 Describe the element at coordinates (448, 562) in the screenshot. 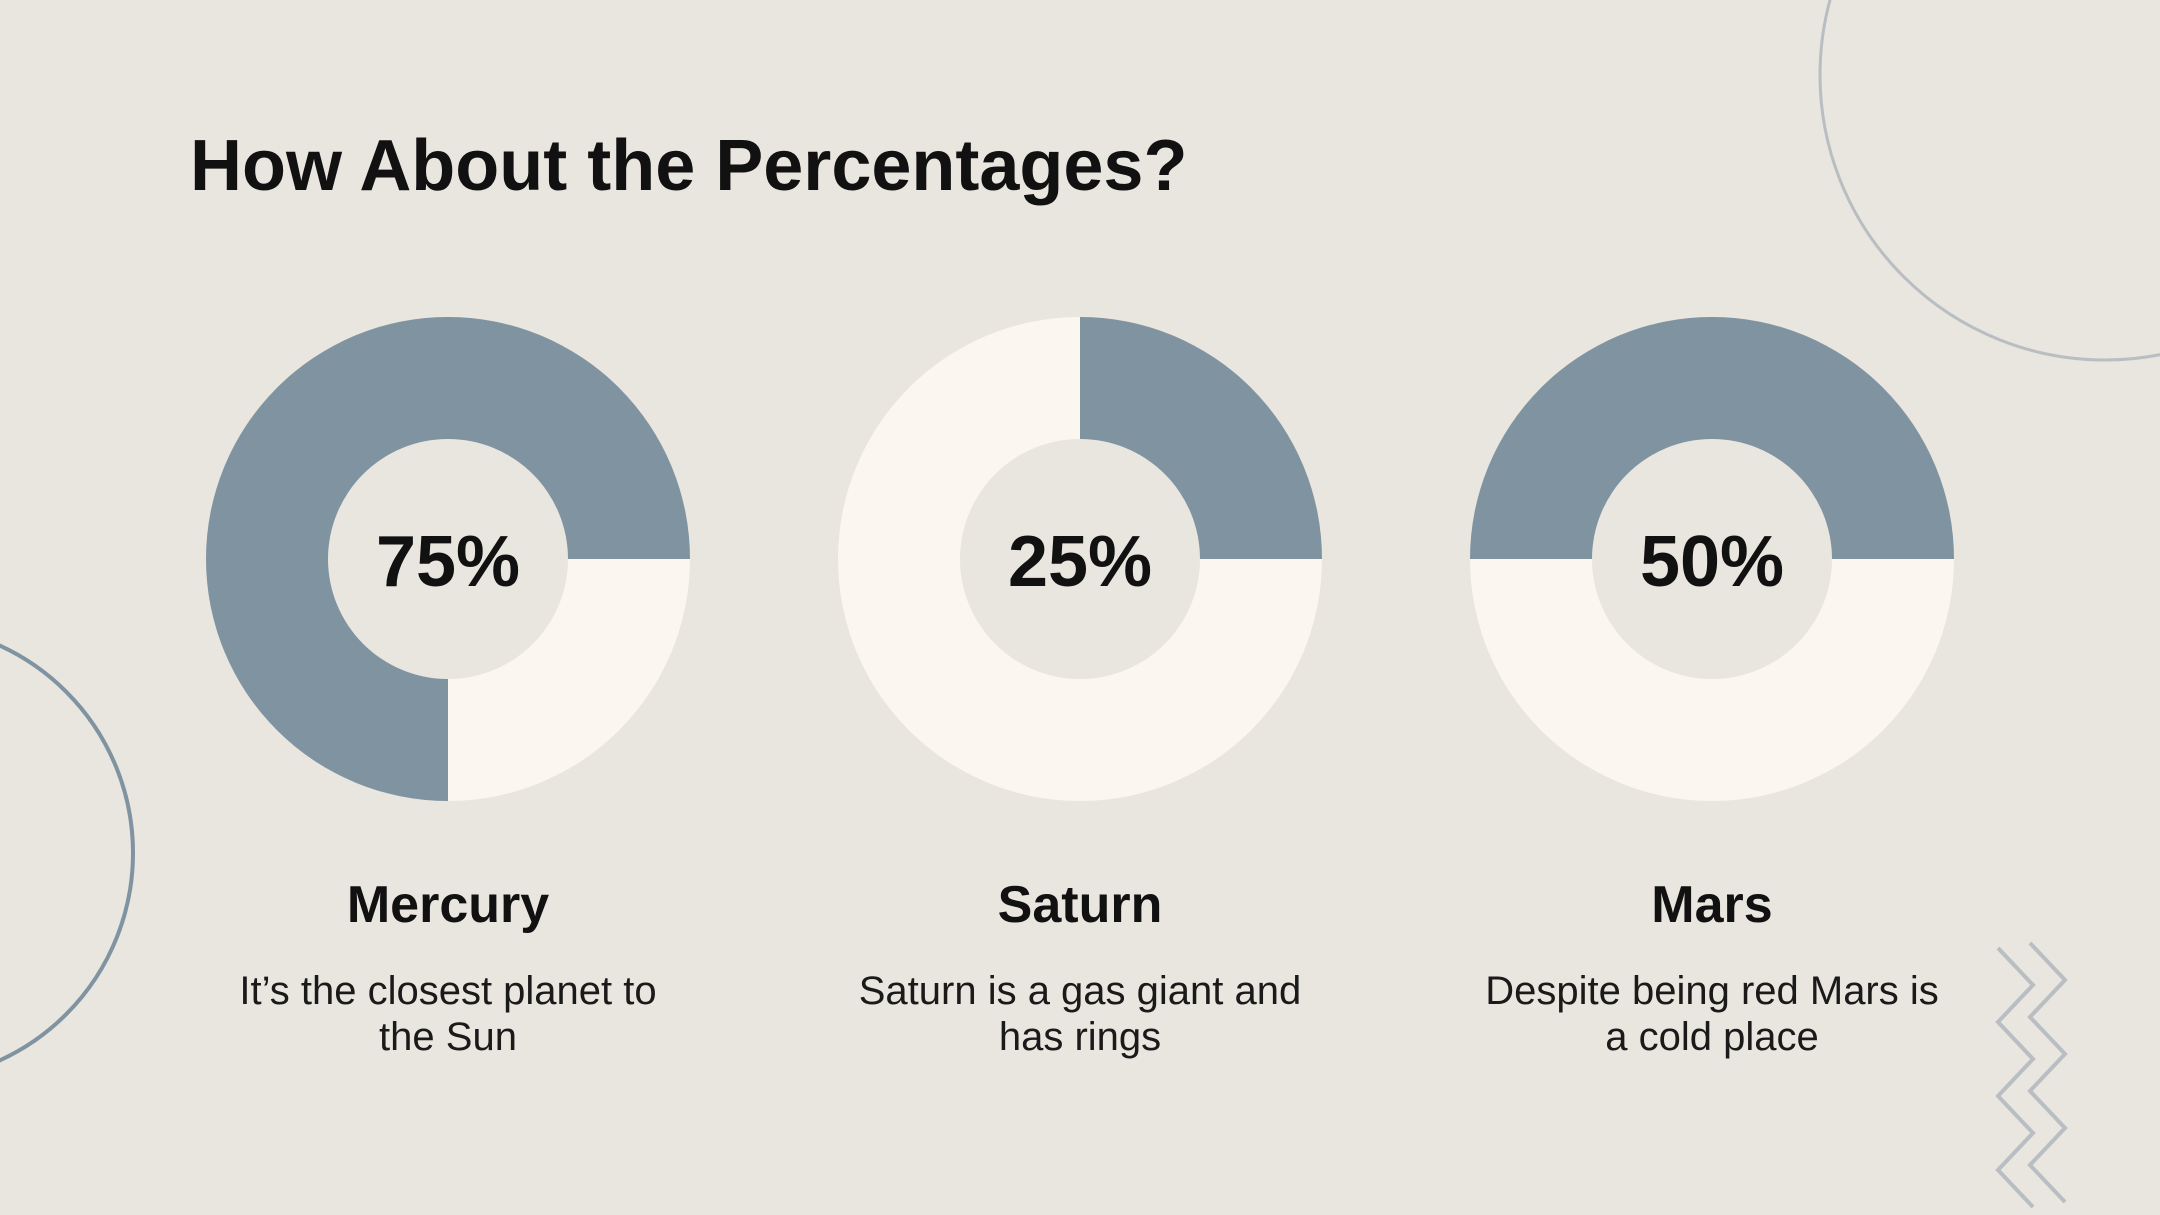

I see `percentage-label-mercury: 75%` at that location.